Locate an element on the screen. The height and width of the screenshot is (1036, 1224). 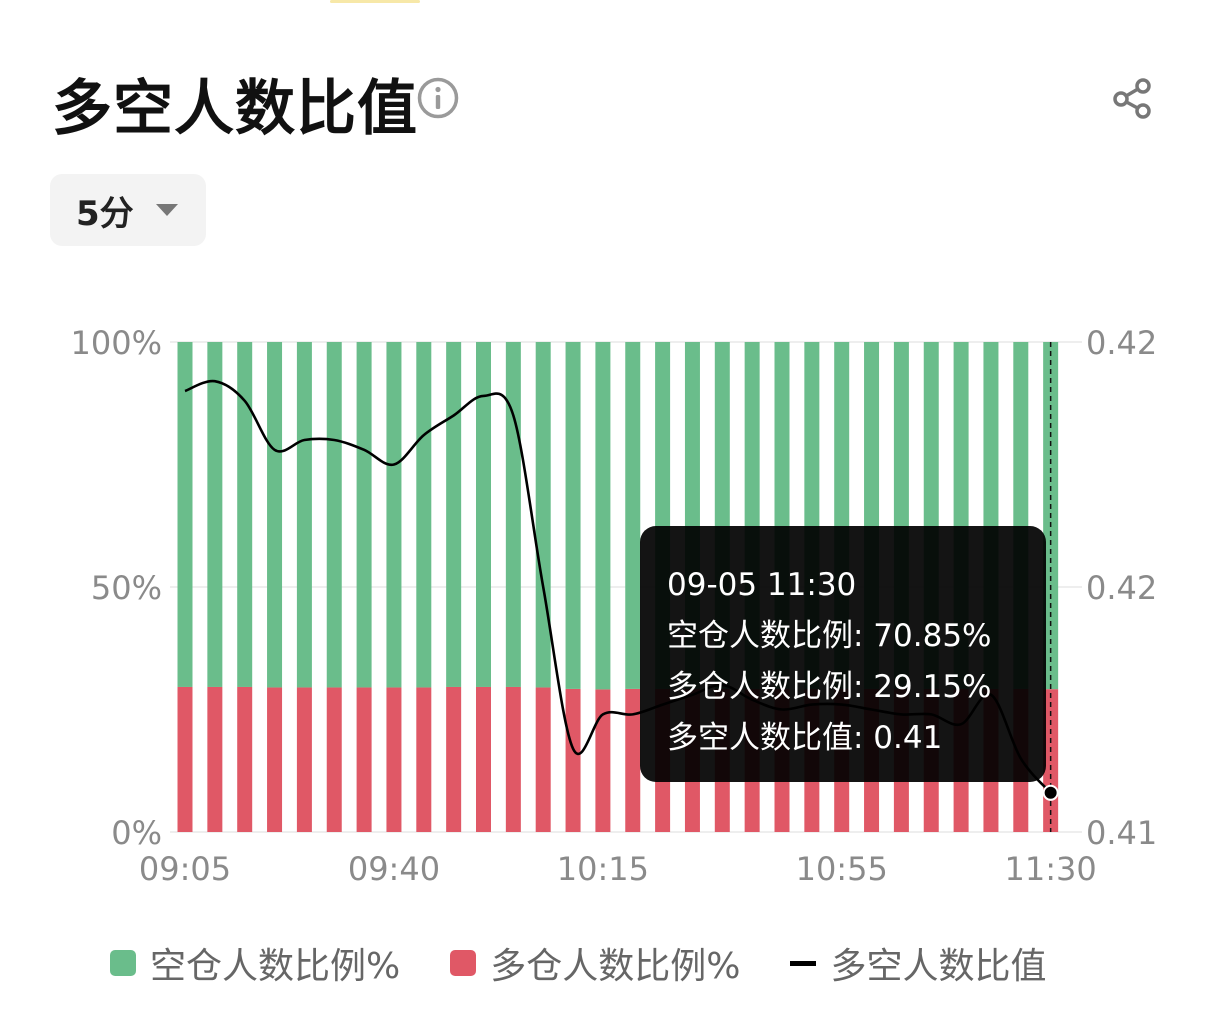
tooltip-short-row: 空仓人数比例: 70.85% is located at coordinates (829, 636).